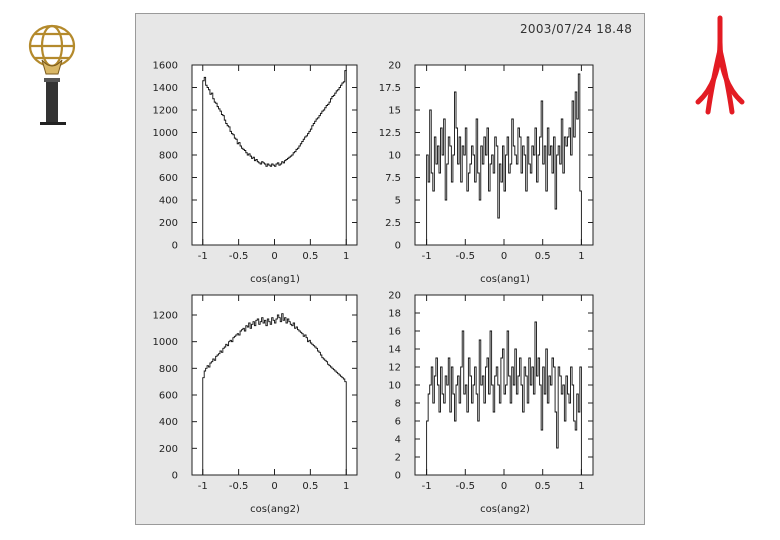  I want to click on y-tick-label: 7.5, so click(393, 178).